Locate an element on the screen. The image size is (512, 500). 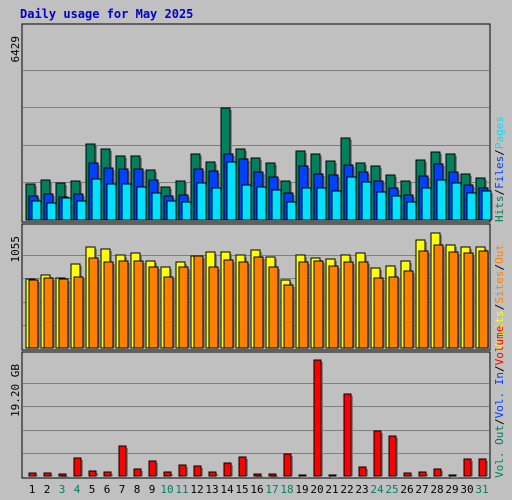
x-tick-label: 22 is located at coordinates (346, 489).